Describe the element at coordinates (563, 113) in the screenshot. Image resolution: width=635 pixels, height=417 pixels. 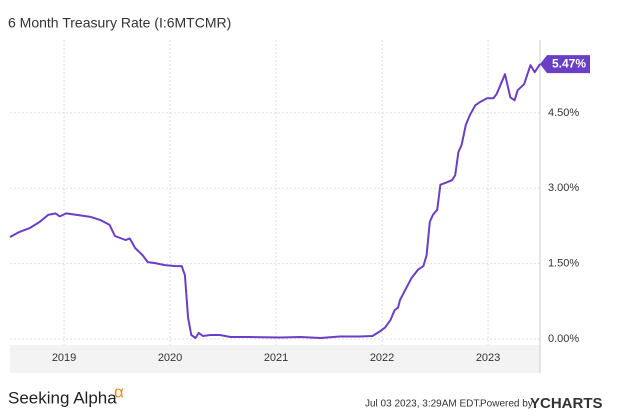
I see `y-tick-label: 4.50%` at that location.